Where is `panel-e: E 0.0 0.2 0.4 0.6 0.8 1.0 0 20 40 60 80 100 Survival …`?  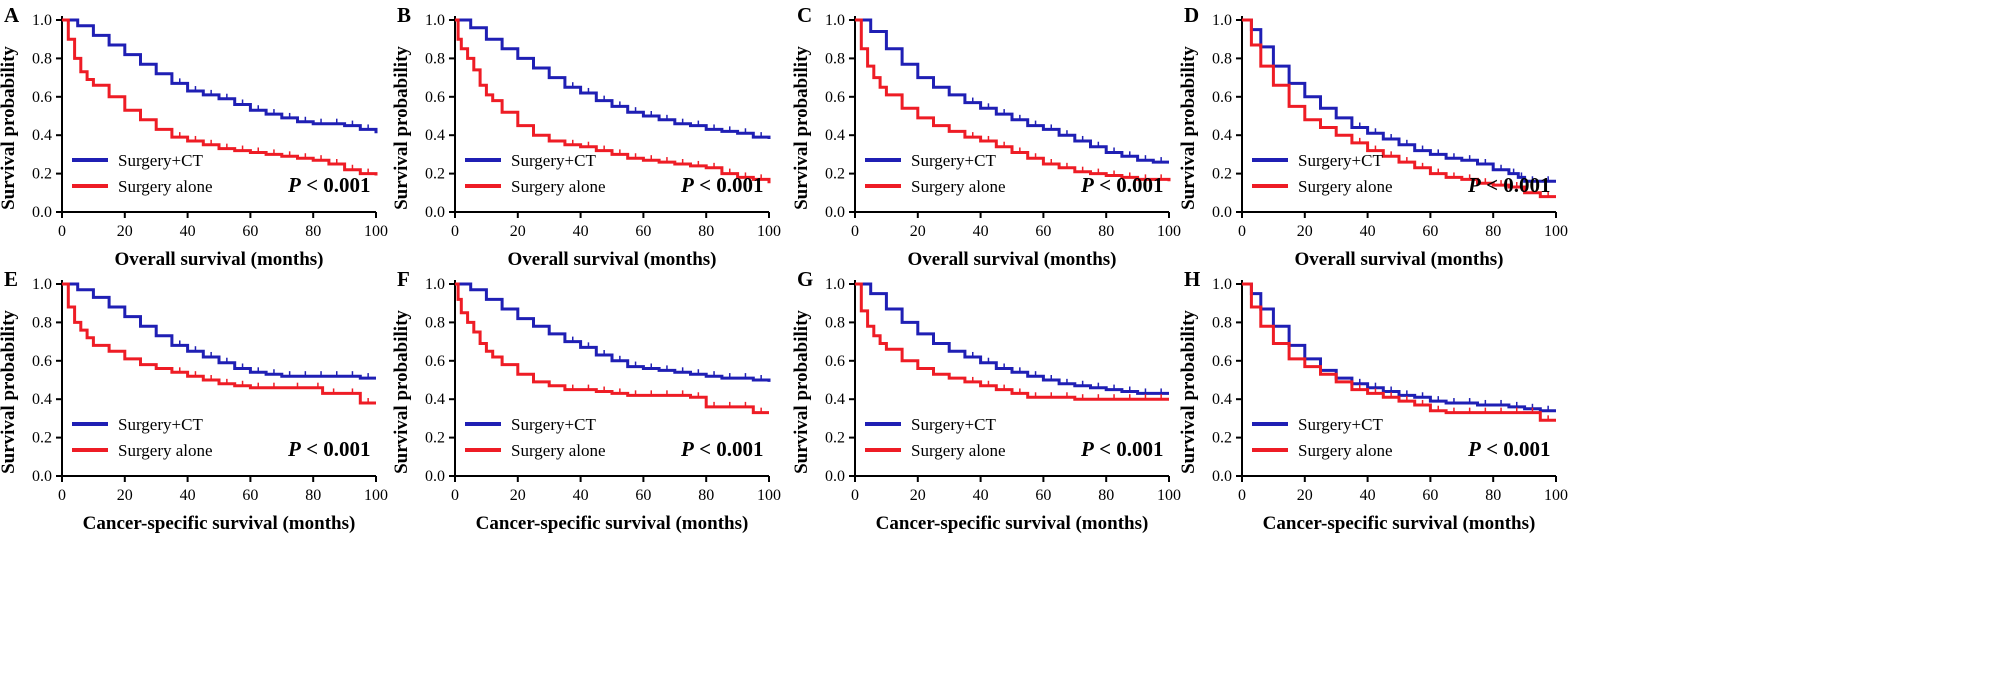
panel-e: E 0.0 0.2 0.4 0.6 0.8 1.0 0 20 40 60 80 100 Survival … is located at coordinates (194, 400).